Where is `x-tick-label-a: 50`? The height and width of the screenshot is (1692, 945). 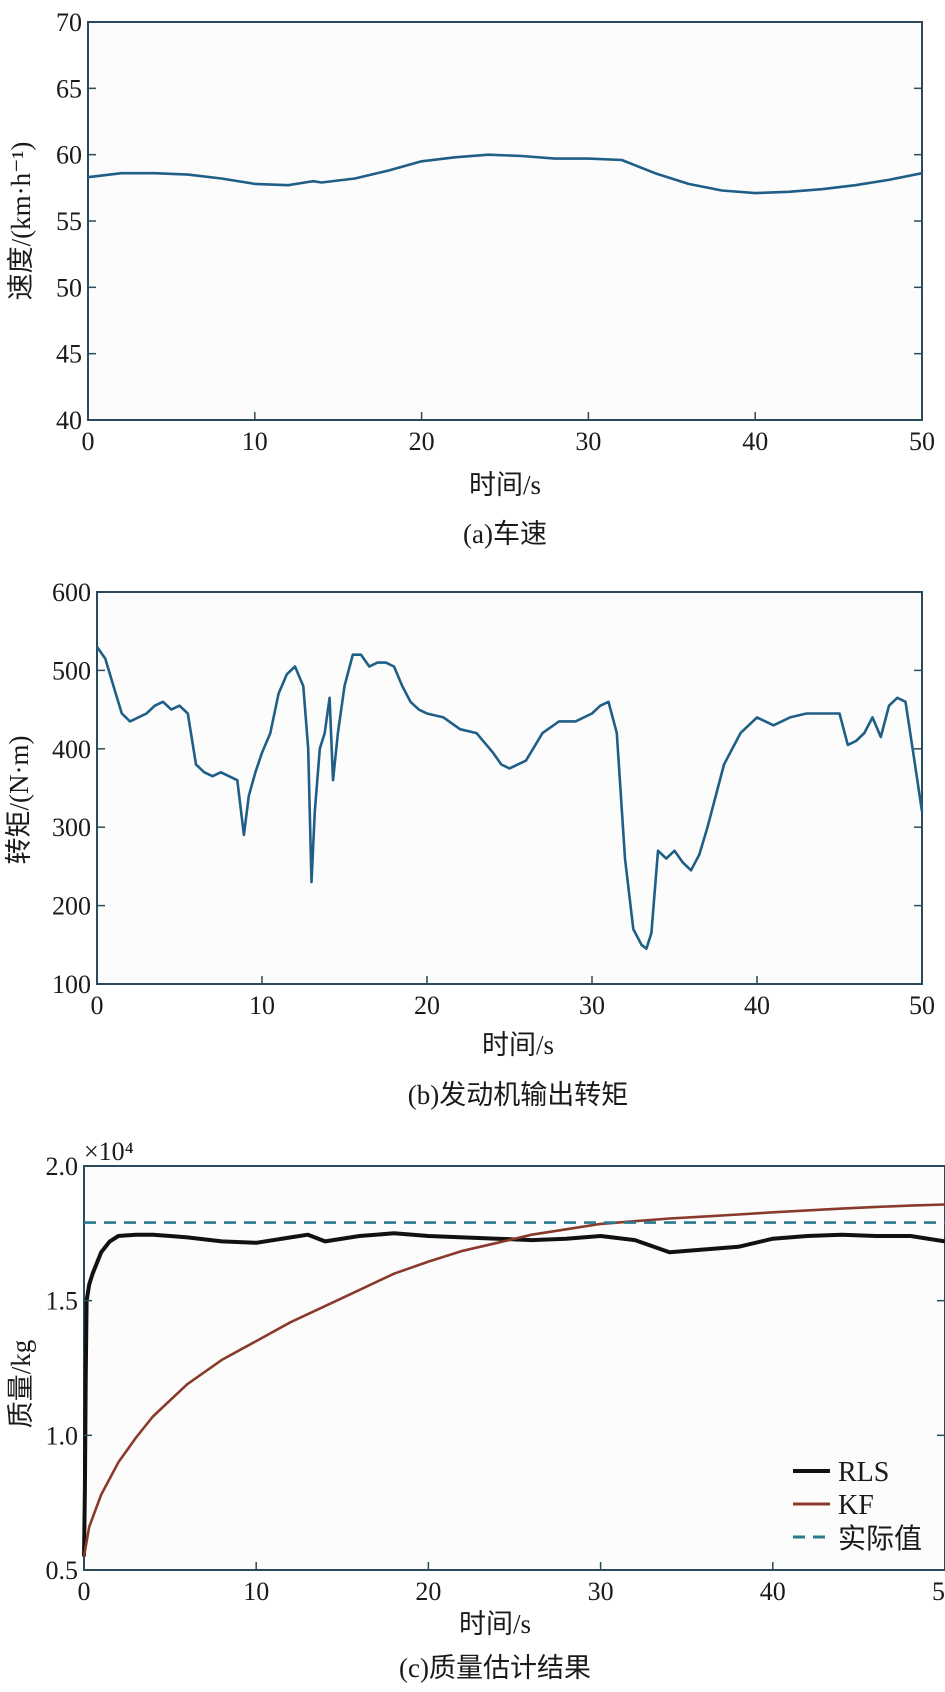
x-tick-label-a: 50 is located at coordinates (922, 441).